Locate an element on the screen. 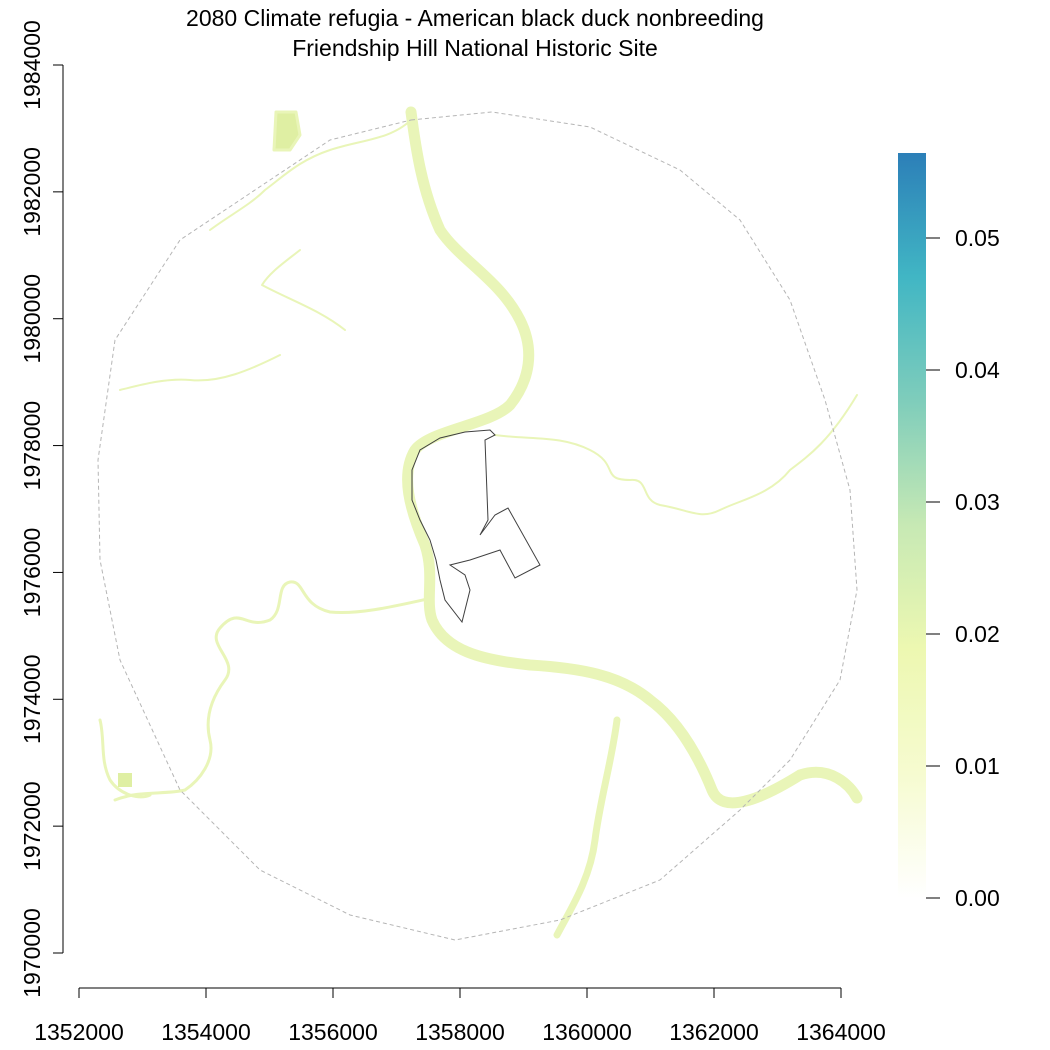 The width and height of the screenshot is (1050, 1050). colorbar-tick-label: 0.03 is located at coordinates (977, 502).